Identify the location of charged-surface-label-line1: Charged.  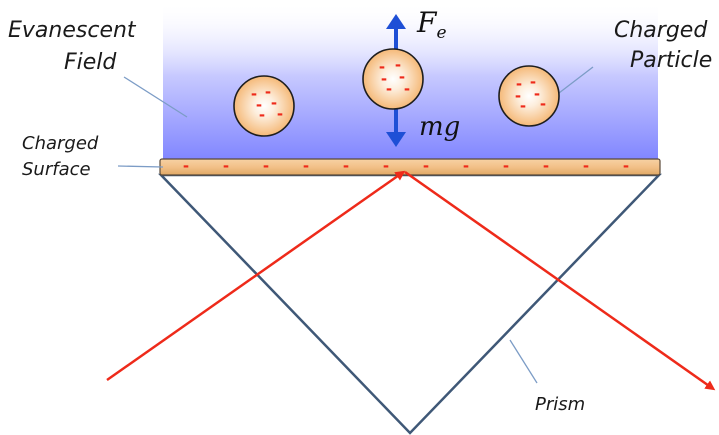
(60, 143).